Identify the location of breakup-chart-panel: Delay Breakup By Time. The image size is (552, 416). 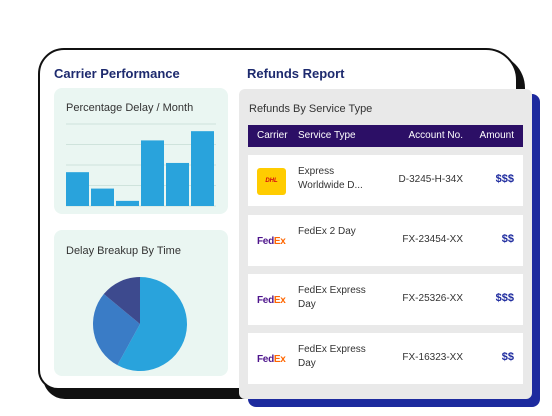
(141, 303).